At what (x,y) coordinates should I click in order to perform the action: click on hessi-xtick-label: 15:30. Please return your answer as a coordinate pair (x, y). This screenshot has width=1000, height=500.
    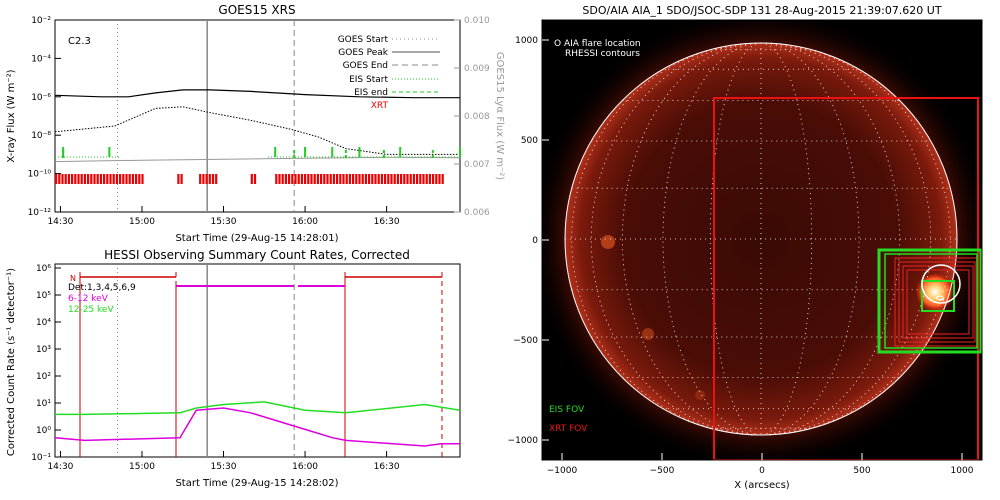
    Looking at the image, I should click on (224, 467).